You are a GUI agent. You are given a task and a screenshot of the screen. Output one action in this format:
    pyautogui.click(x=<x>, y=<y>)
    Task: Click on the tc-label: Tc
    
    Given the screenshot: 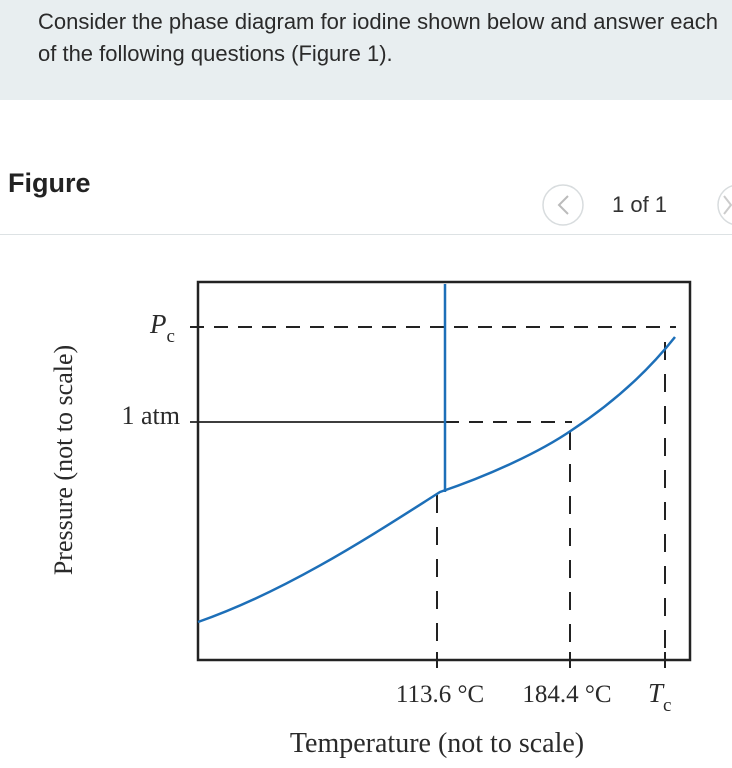 What is the action you would take?
    pyautogui.click(x=659, y=697)
    